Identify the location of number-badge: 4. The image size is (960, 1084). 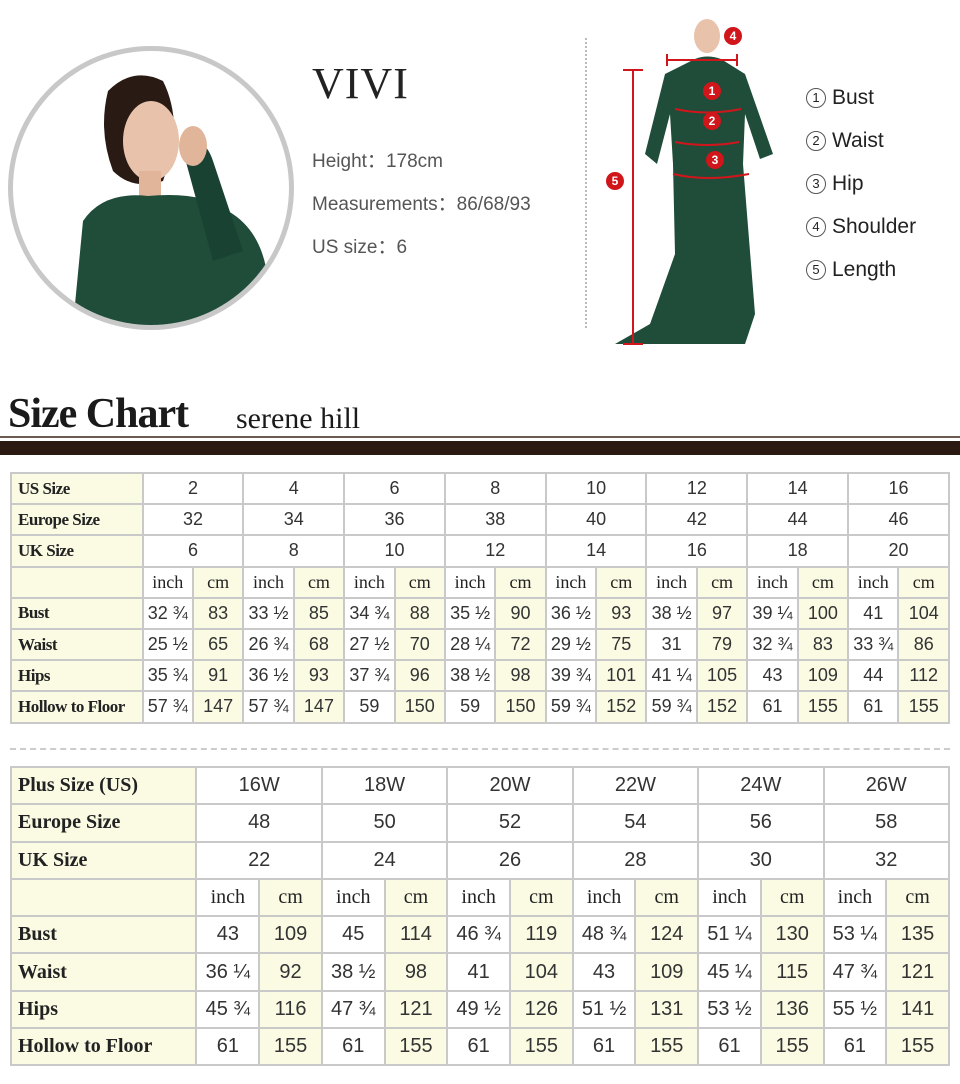
(816, 227).